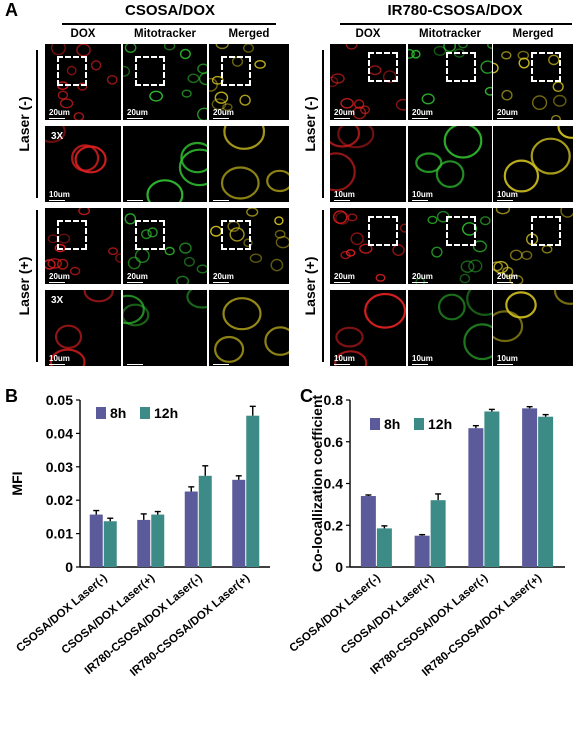 The width and height of the screenshot is (578, 731). Describe the element at coordinates (310, 286) in the screenshot. I see `group-2-row-2-label: Laser (+)` at that location.